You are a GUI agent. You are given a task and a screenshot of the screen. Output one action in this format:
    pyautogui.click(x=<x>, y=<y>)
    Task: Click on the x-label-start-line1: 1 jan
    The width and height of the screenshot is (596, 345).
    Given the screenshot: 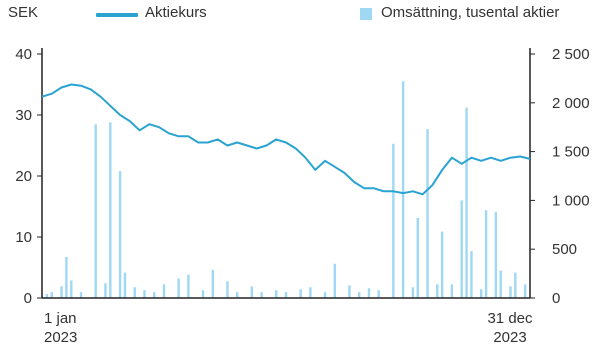 What is the action you would take?
    pyautogui.click(x=60, y=318)
    